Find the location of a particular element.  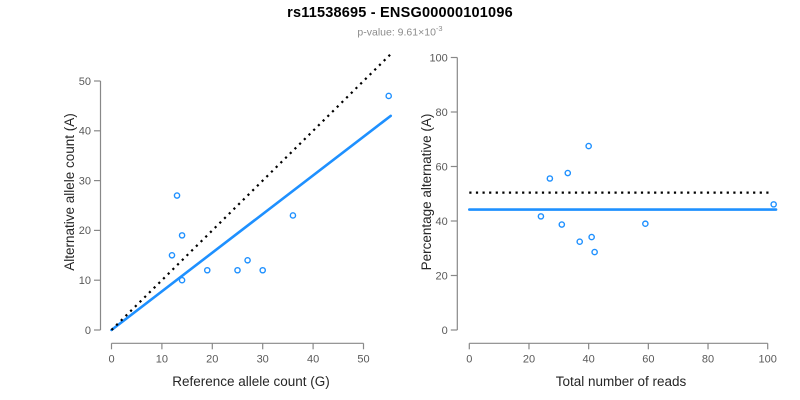

x-tick-label: 30 is located at coordinates (263, 359).